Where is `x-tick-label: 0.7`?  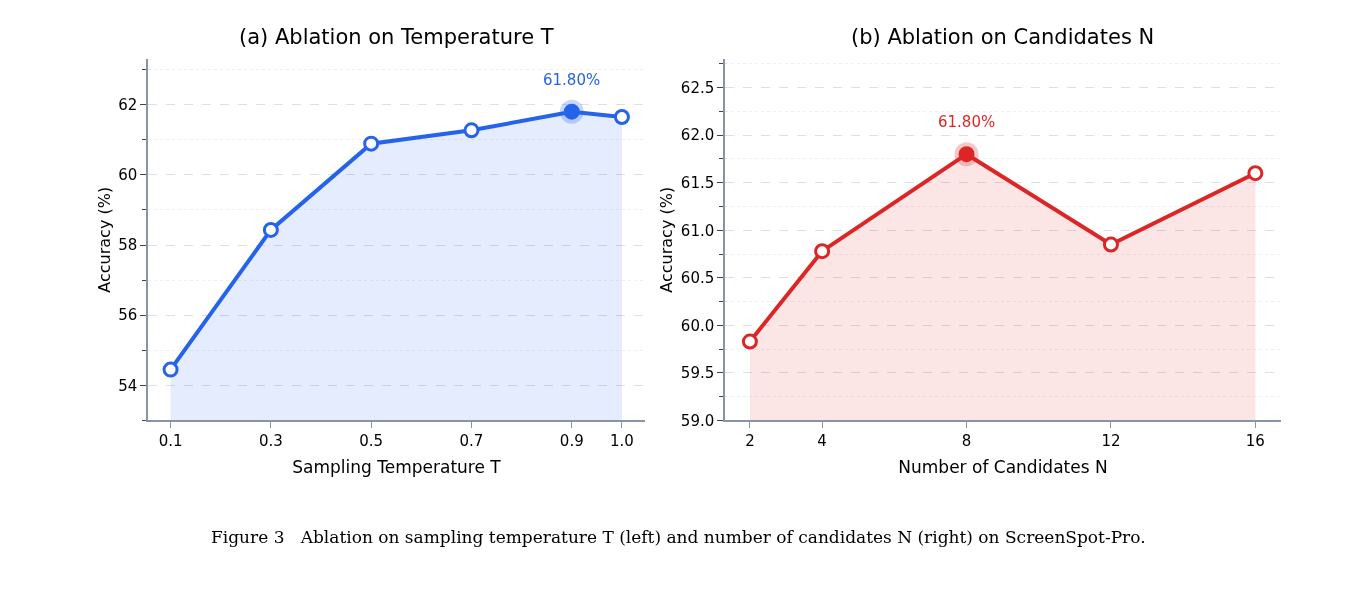 x-tick-label: 0.7 is located at coordinates (471, 441).